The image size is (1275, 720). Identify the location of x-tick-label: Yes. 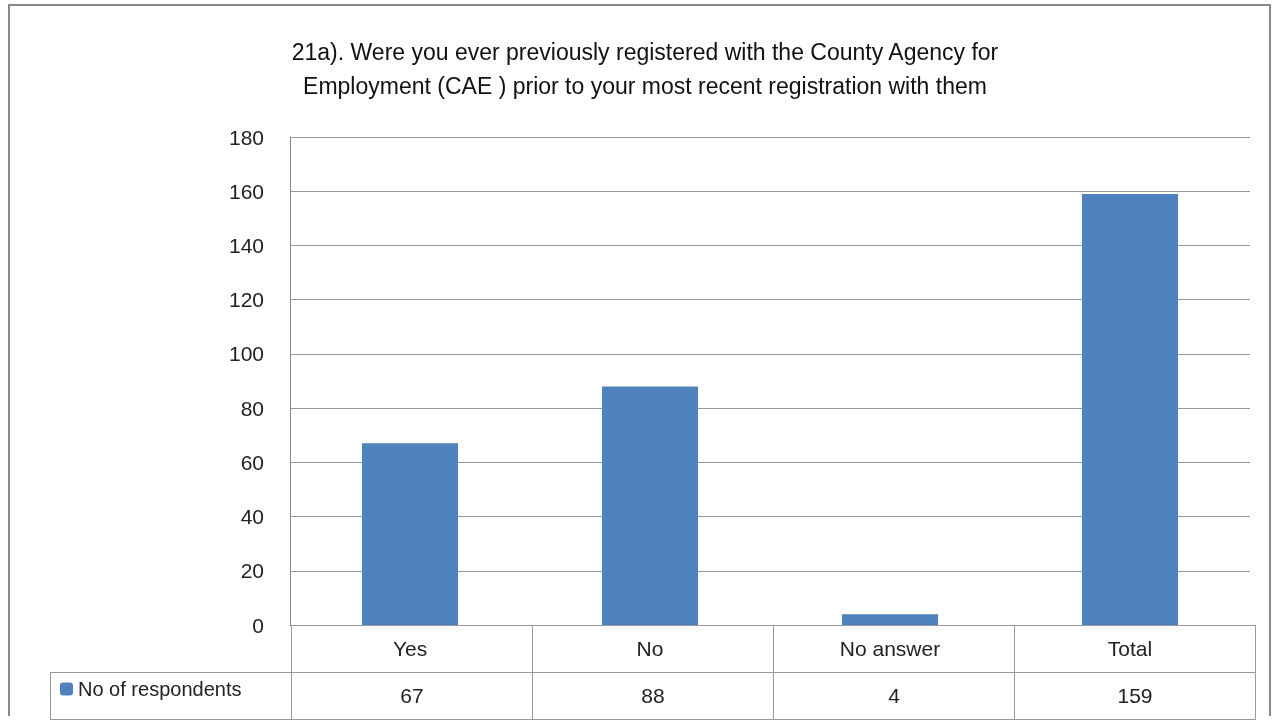
(410, 648).